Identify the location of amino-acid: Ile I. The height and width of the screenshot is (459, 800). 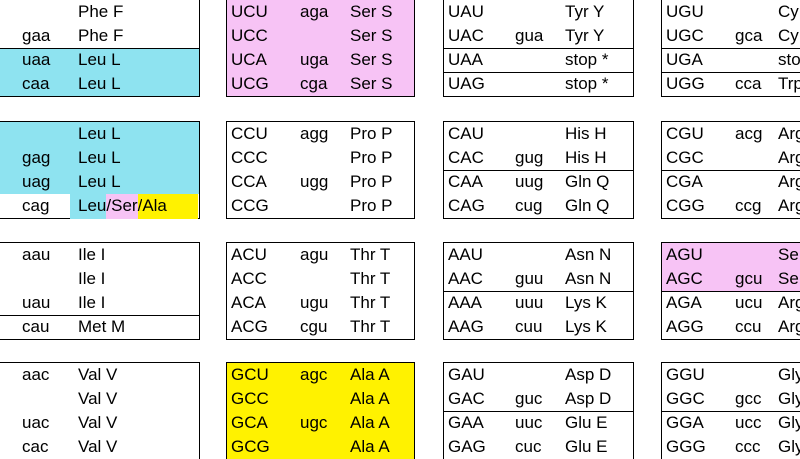
(92, 303).